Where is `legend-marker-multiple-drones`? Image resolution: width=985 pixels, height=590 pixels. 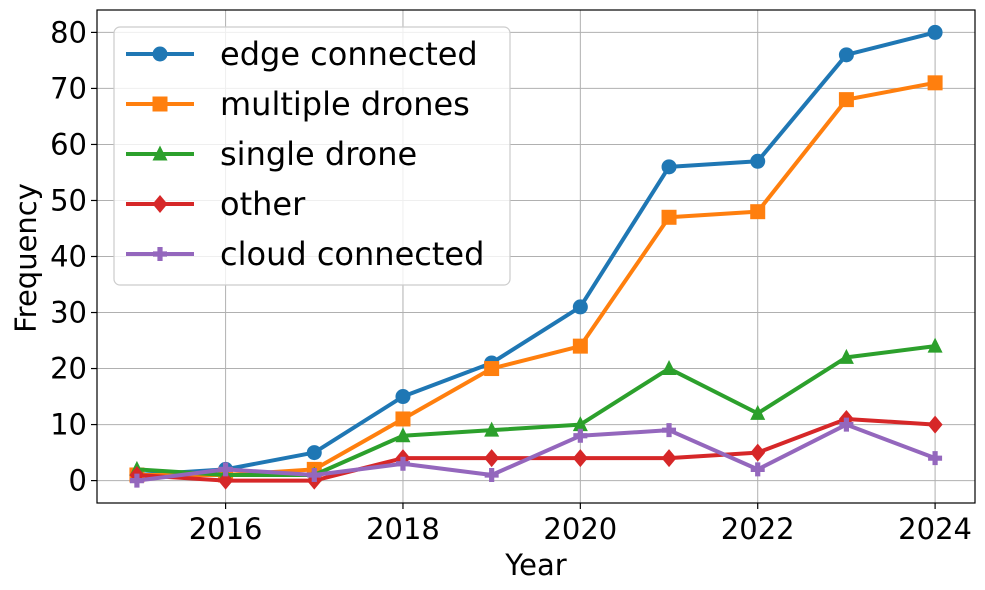
legend-marker-multiple-drones is located at coordinates (160, 104).